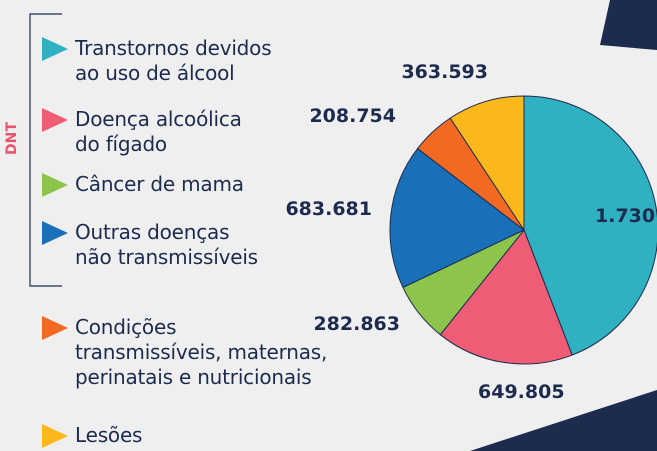  What do you see at coordinates (109, 435) in the screenshot?
I see `legend-label: Lesões` at bounding box center [109, 435].